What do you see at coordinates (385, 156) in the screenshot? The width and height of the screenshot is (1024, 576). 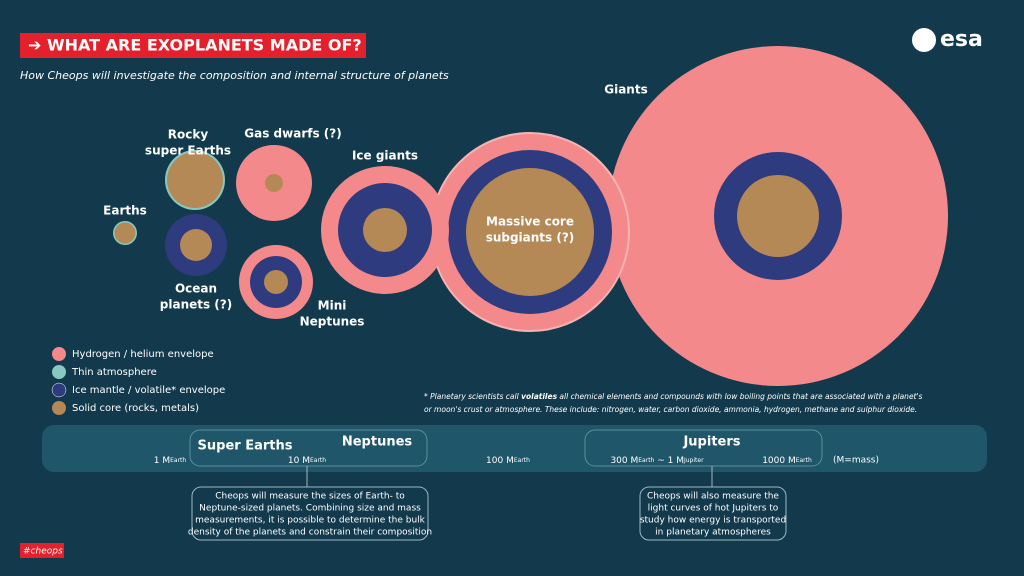 I see `planet-label: Ice giants` at bounding box center [385, 156].